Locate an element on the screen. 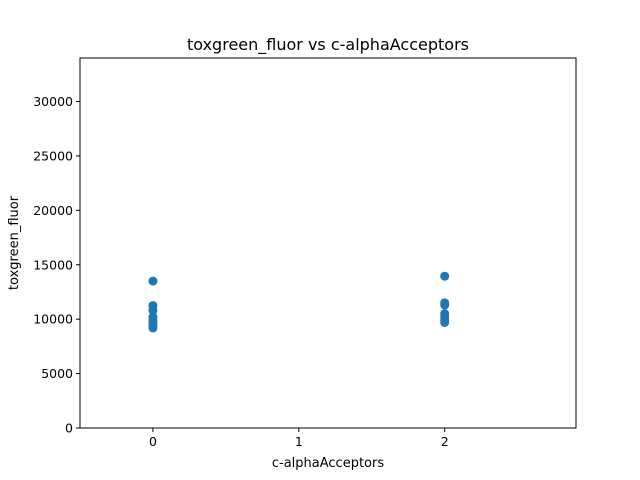 The height and width of the screenshot is (480, 640). y-axis-label: toxgreen_fluor is located at coordinates (14, 242).